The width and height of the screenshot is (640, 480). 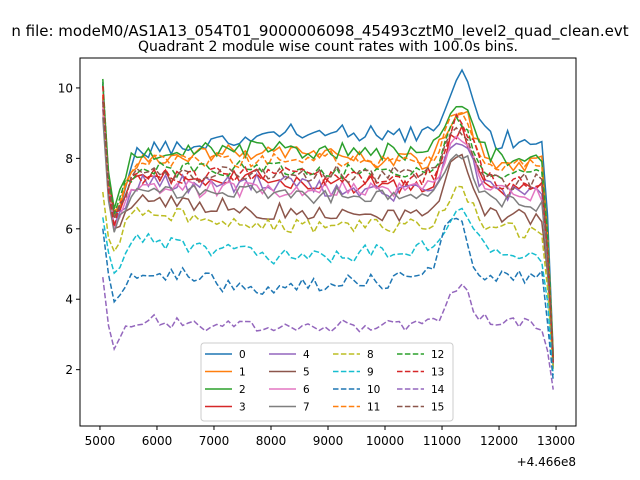 What do you see at coordinates (328, 441) in the screenshot?
I see `x-tick-label: 9000` at bounding box center [328, 441].